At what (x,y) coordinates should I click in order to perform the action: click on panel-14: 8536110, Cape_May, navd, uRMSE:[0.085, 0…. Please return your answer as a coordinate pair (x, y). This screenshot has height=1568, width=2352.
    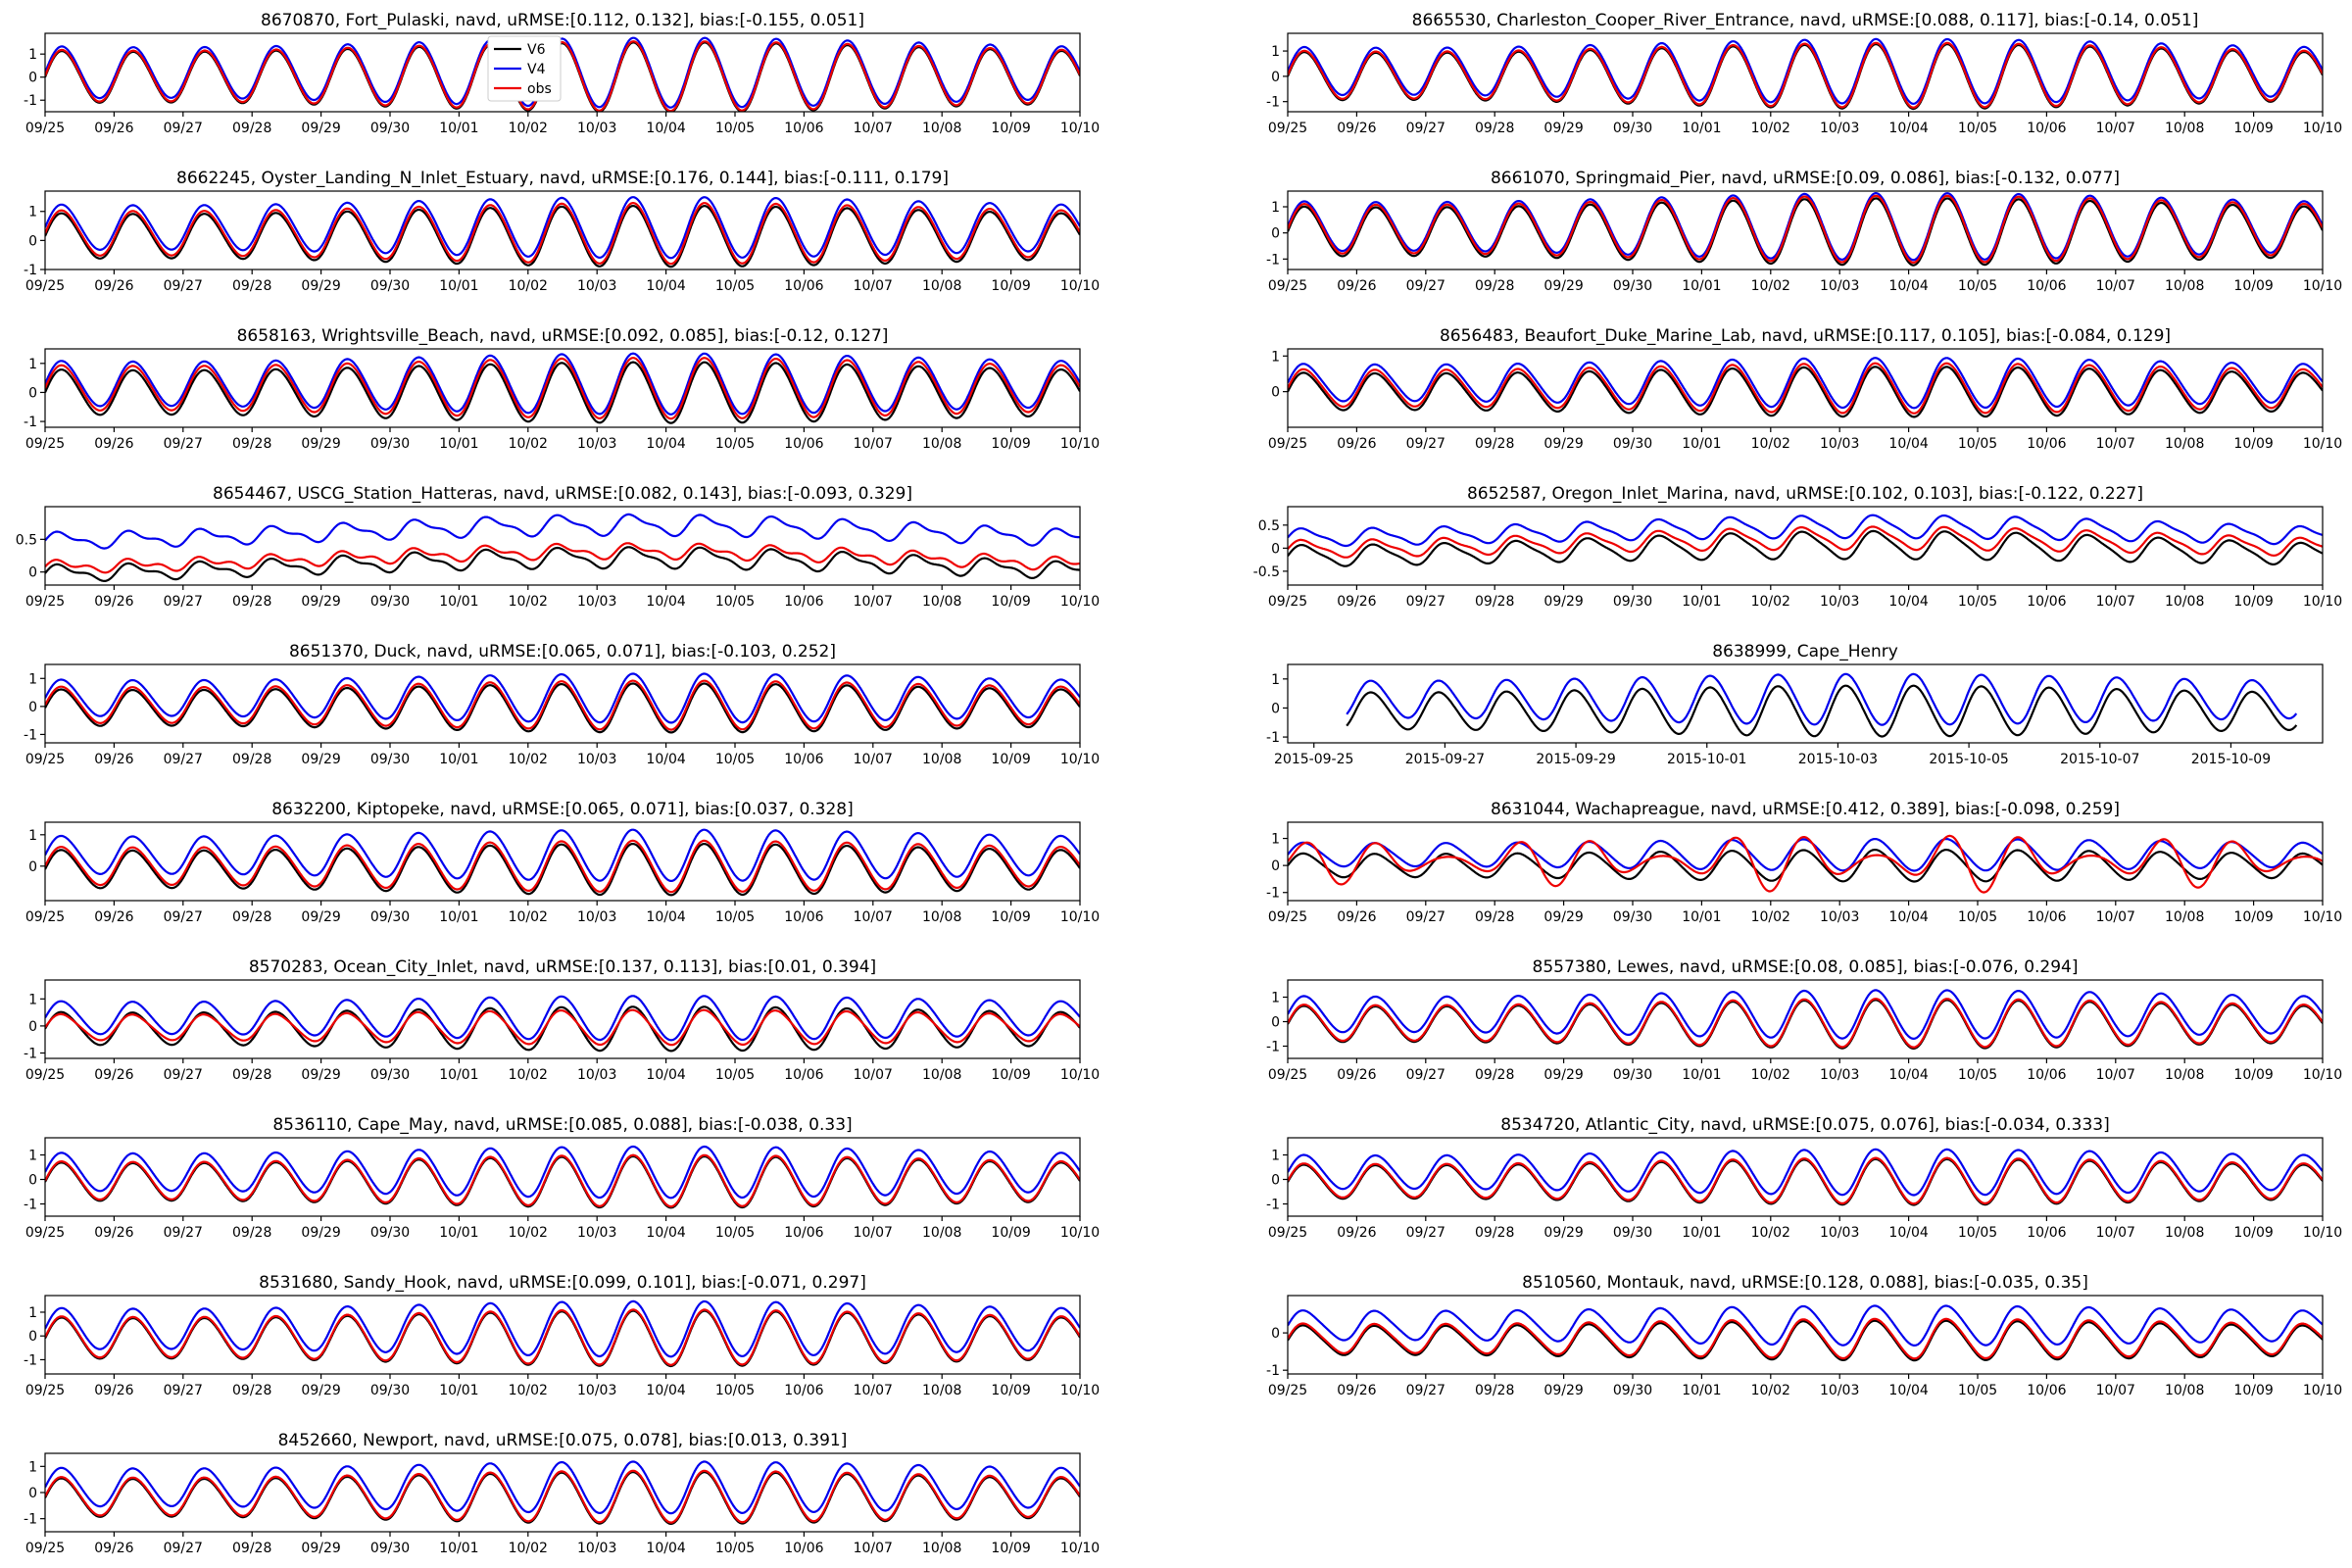
    Looking at the image, I should click on (562, 1178).